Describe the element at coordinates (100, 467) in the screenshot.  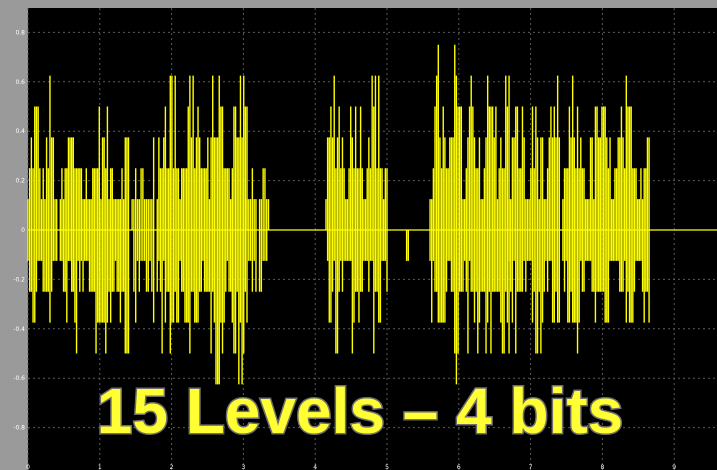
I see `x-tick-label: 1` at that location.